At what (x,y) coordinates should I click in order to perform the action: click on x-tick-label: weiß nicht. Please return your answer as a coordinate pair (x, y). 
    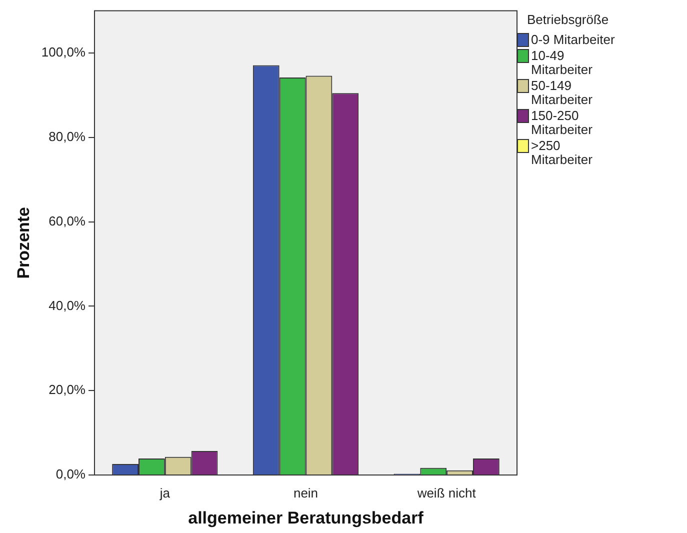
    Looking at the image, I should click on (446, 492).